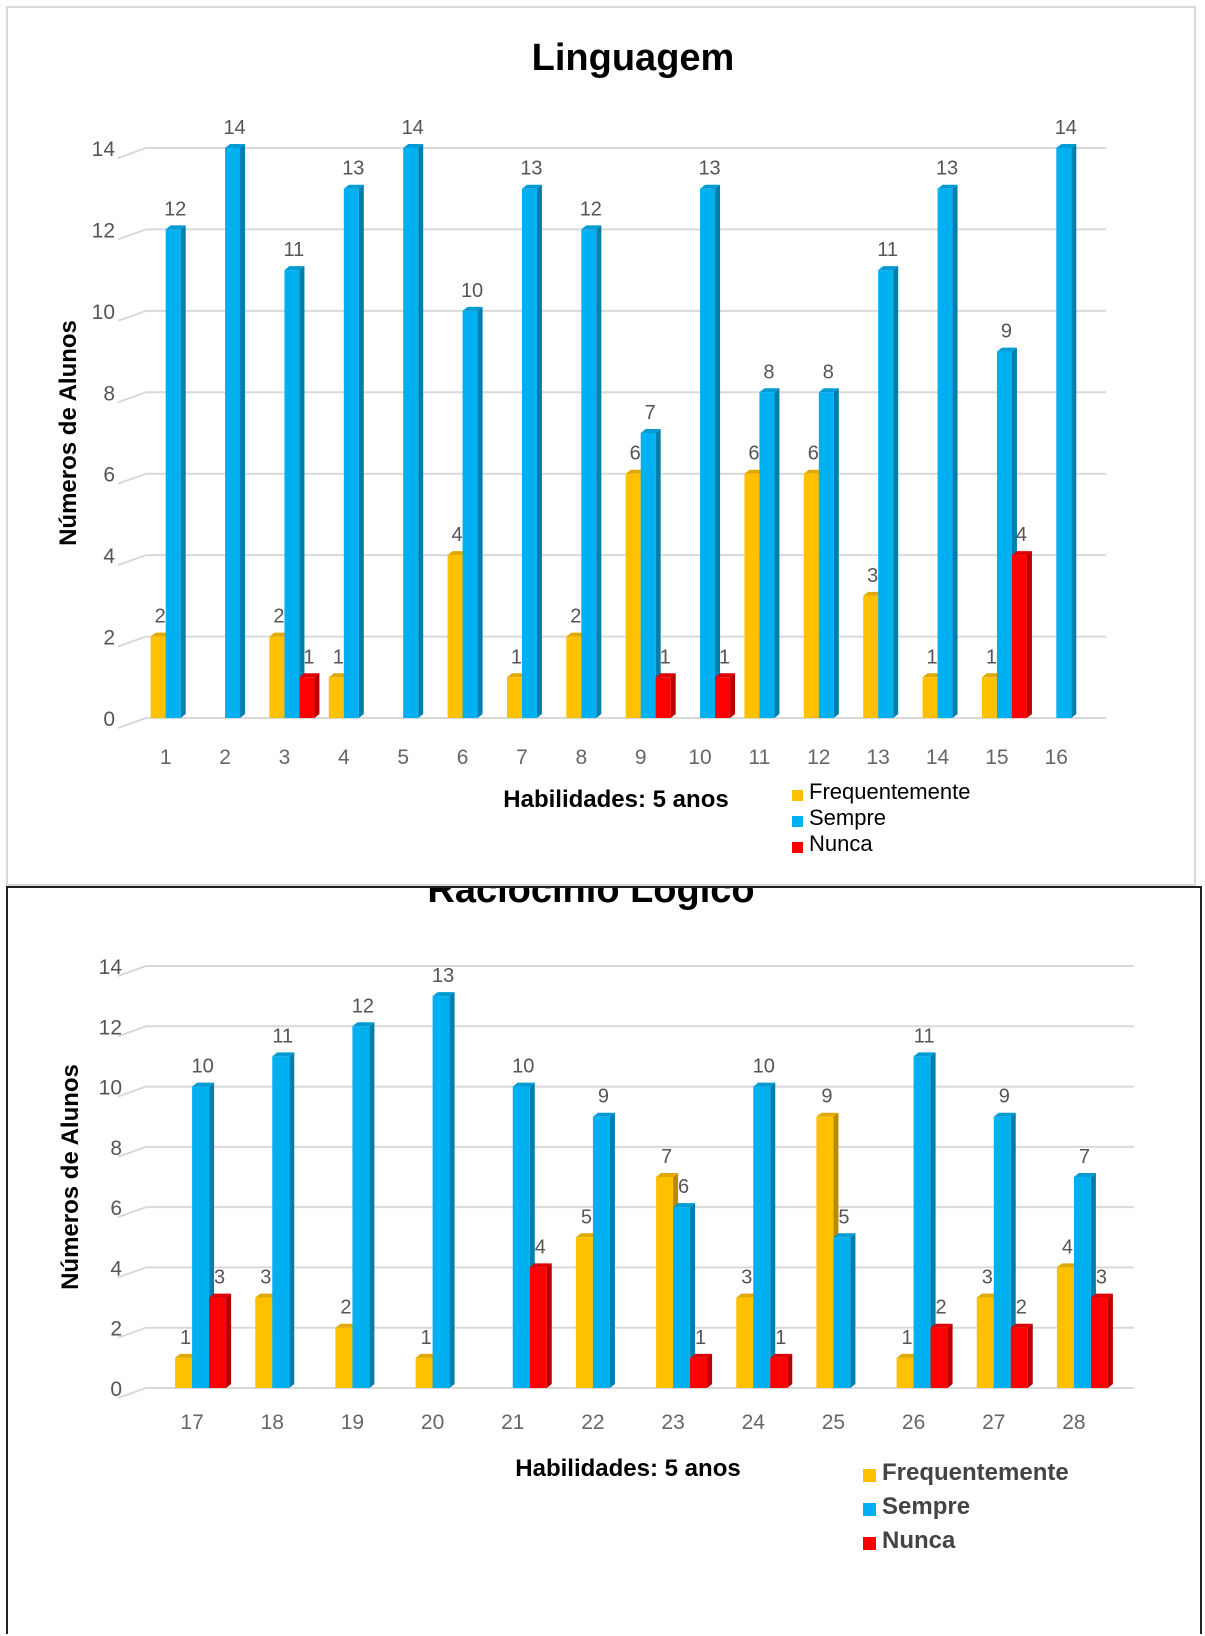 The image size is (1205, 1636). What do you see at coordinates (432, 1422) in the screenshot?
I see `x-tick-label: 20` at bounding box center [432, 1422].